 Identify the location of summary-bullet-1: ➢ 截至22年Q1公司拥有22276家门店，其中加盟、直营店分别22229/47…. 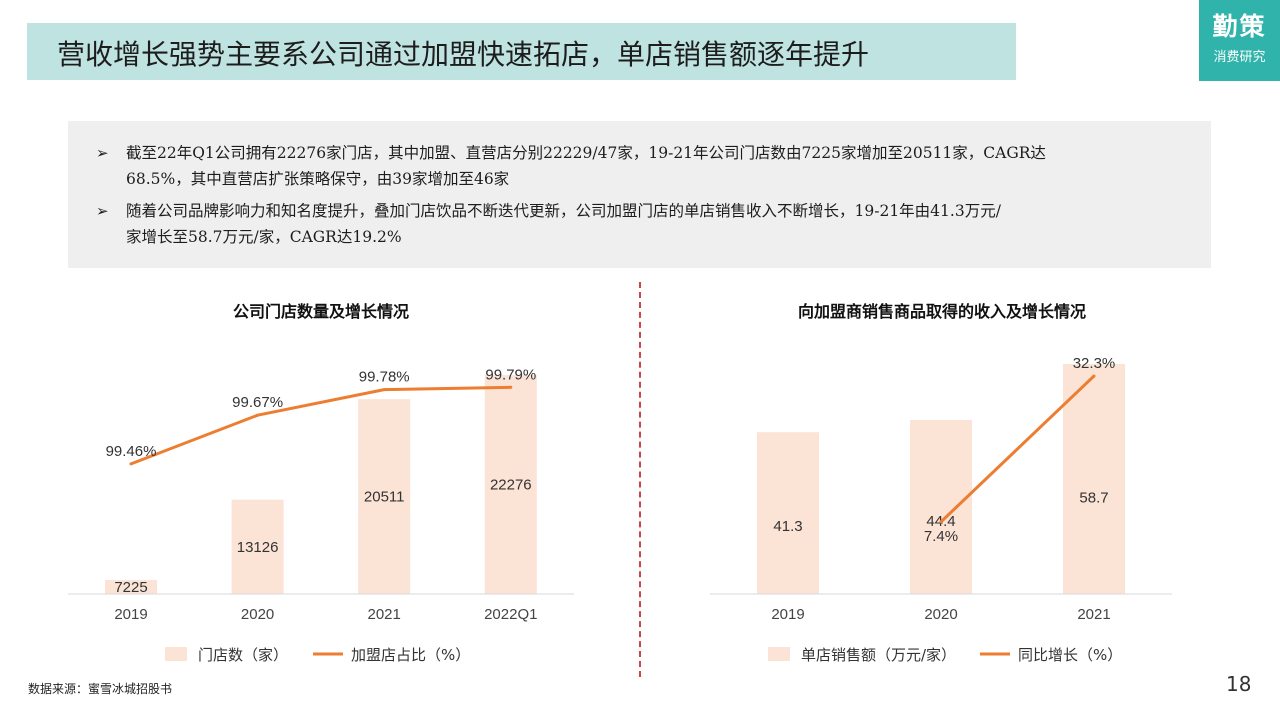
(641, 166).